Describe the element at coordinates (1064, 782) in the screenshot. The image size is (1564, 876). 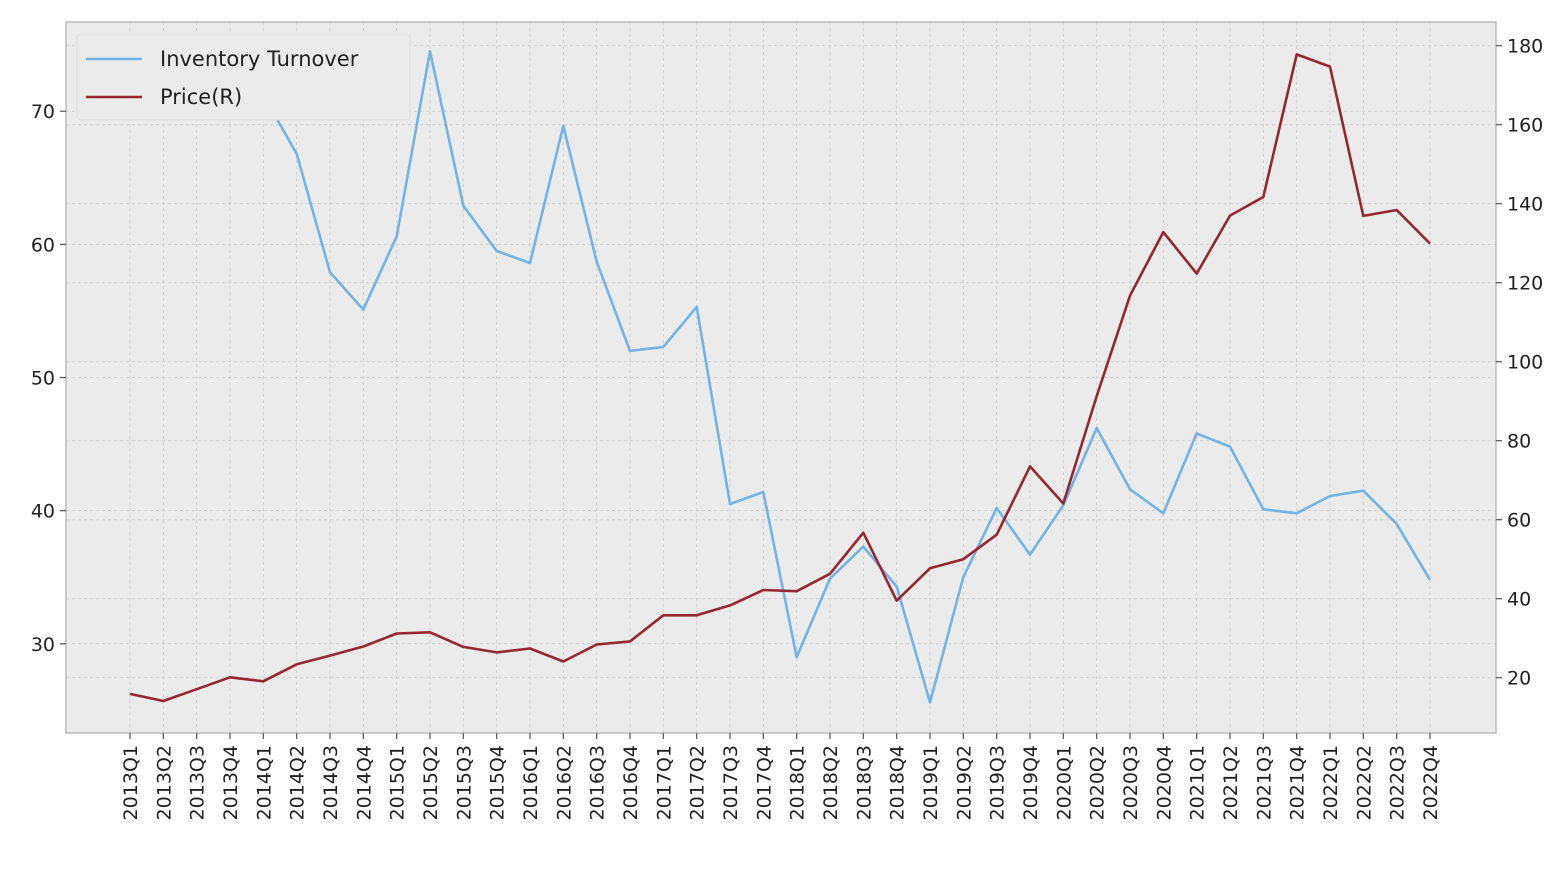
I see `x-tick-label: 2020Q1` at that location.